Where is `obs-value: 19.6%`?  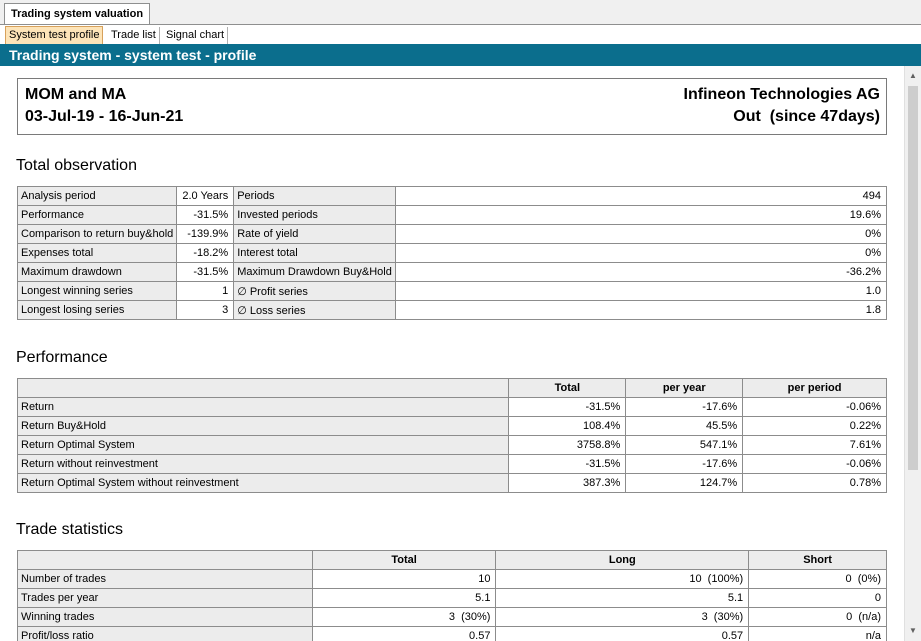
obs-value: 19.6% is located at coordinates (641, 215).